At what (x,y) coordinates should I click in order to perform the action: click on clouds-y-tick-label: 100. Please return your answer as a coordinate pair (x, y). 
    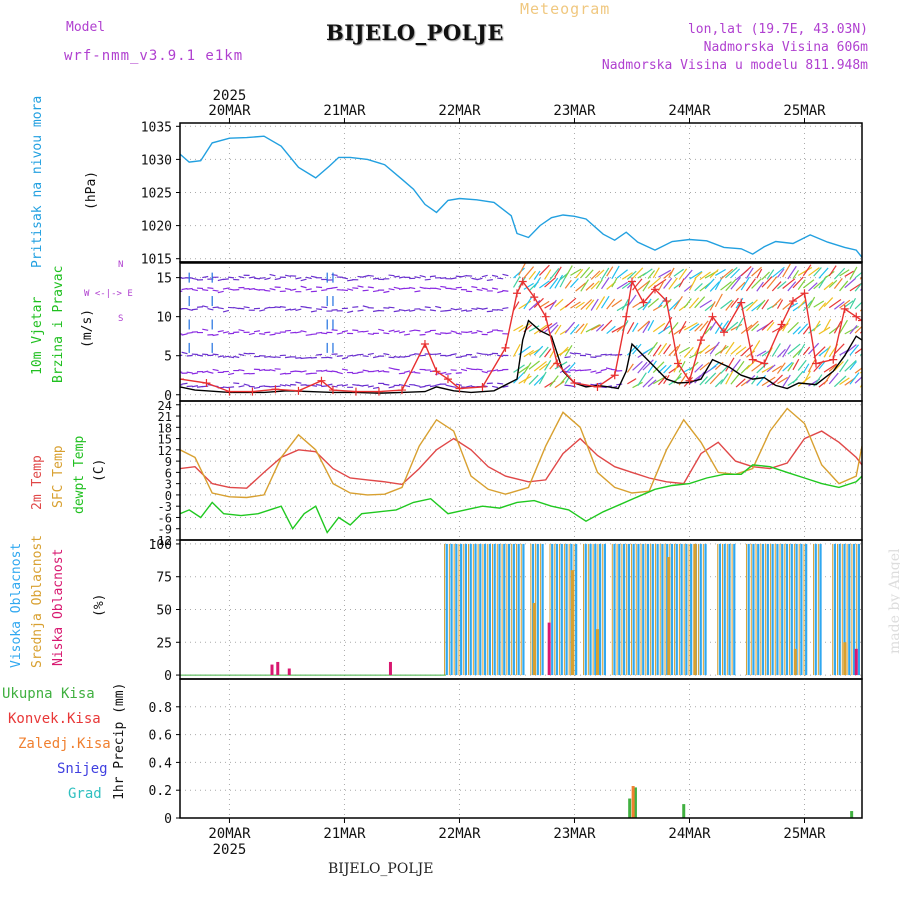
    Looking at the image, I should click on (160, 545).